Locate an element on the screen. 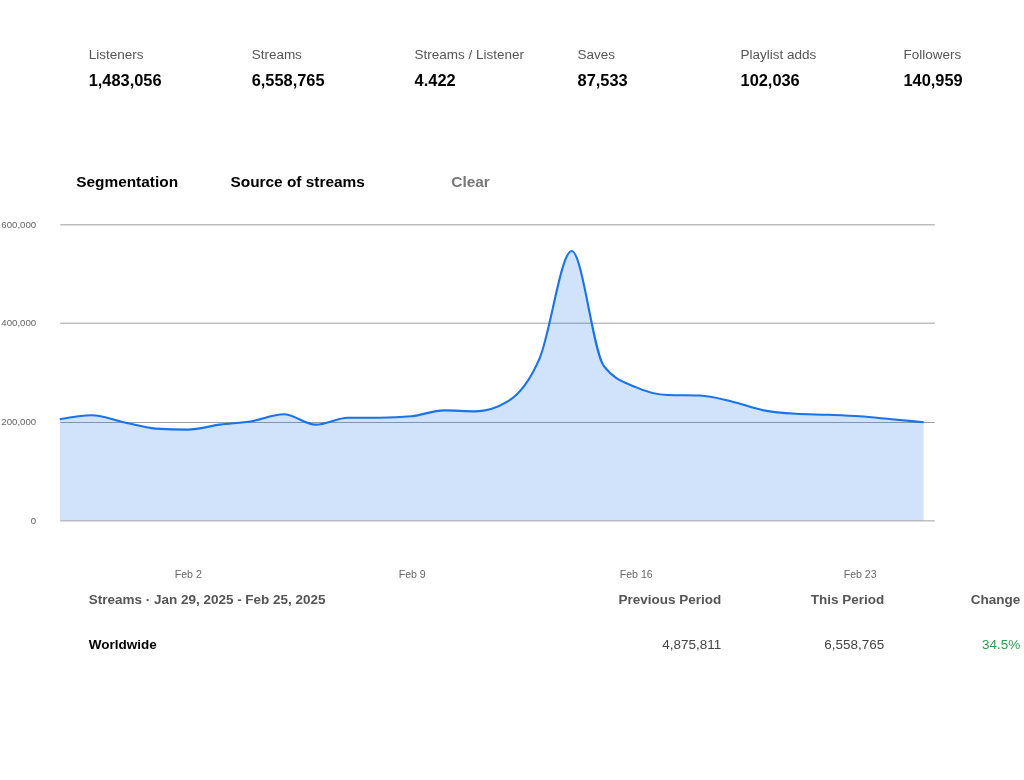 This screenshot has height=780, width=1024. y-tick-label: 600,000 is located at coordinates (19, 224).